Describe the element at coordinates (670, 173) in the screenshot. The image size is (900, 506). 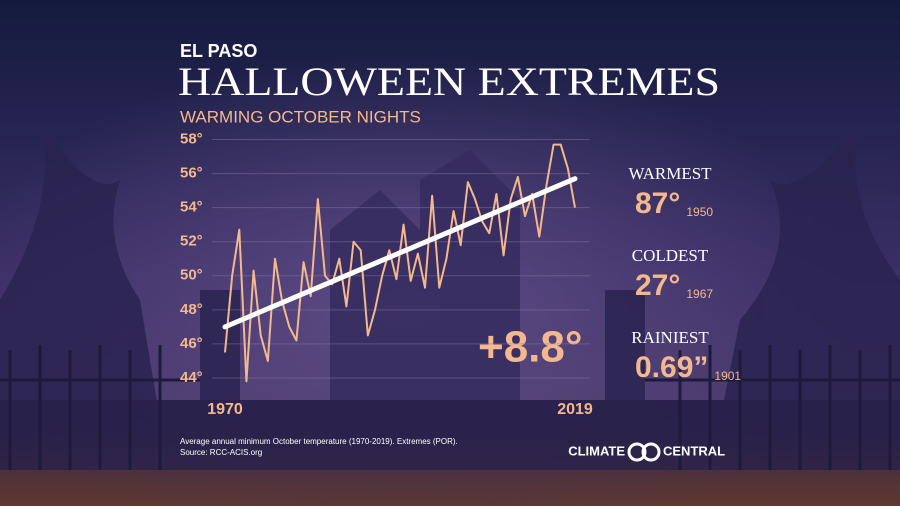
I see `record-label: WARMEST` at that location.